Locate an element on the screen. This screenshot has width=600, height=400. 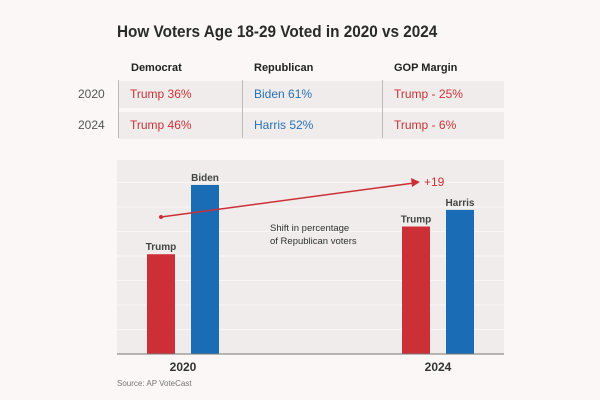
cell-democrat: Trump 46% is located at coordinates (161, 125).